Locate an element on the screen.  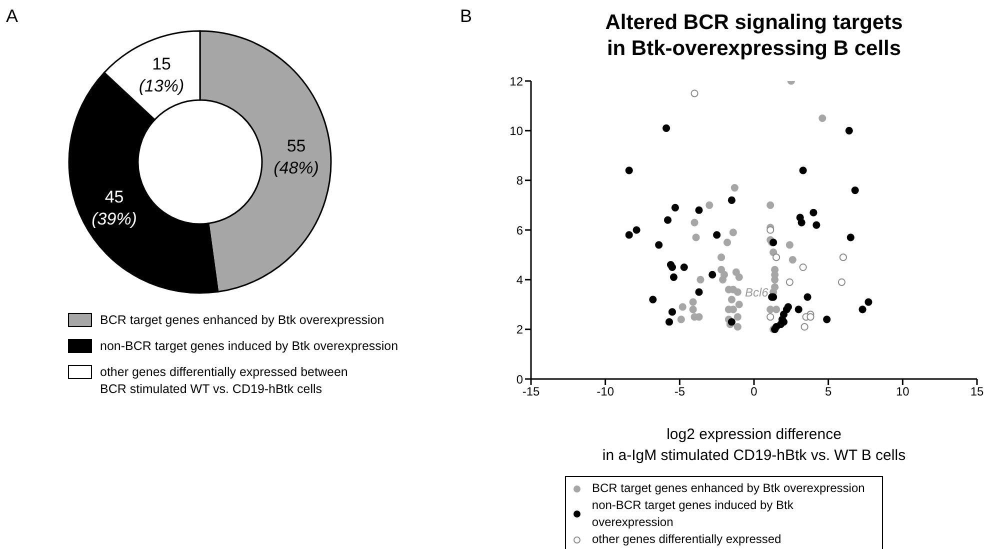
data-label: 55 (48%) is located at coordinates (296, 157).